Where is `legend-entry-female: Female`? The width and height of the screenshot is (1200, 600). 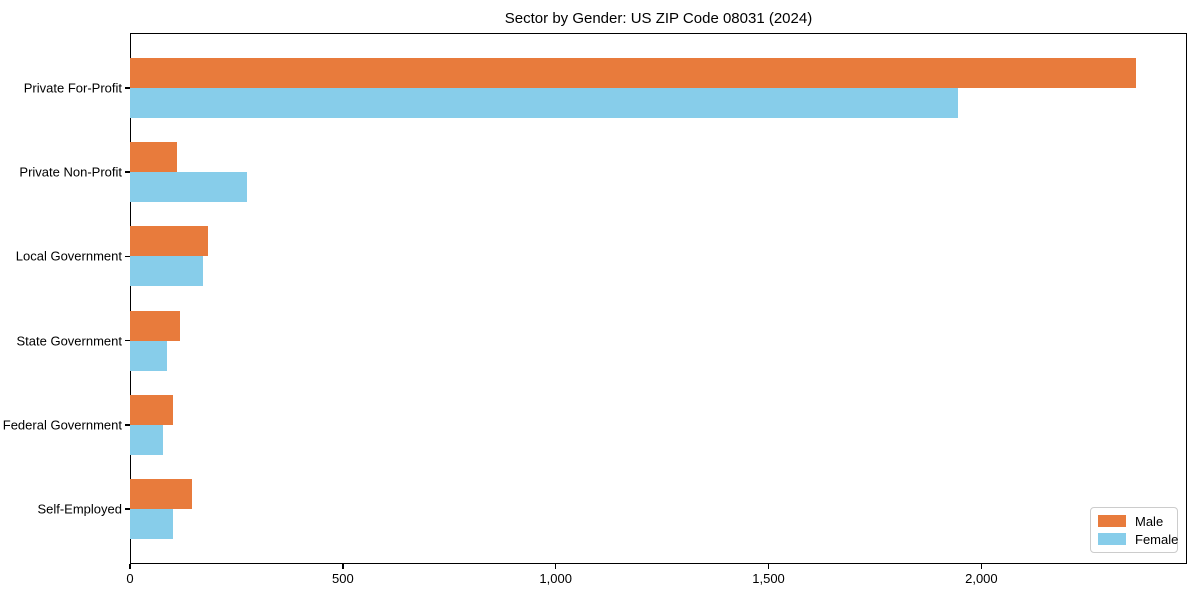 legend-entry-female: Female is located at coordinates (1138, 539).